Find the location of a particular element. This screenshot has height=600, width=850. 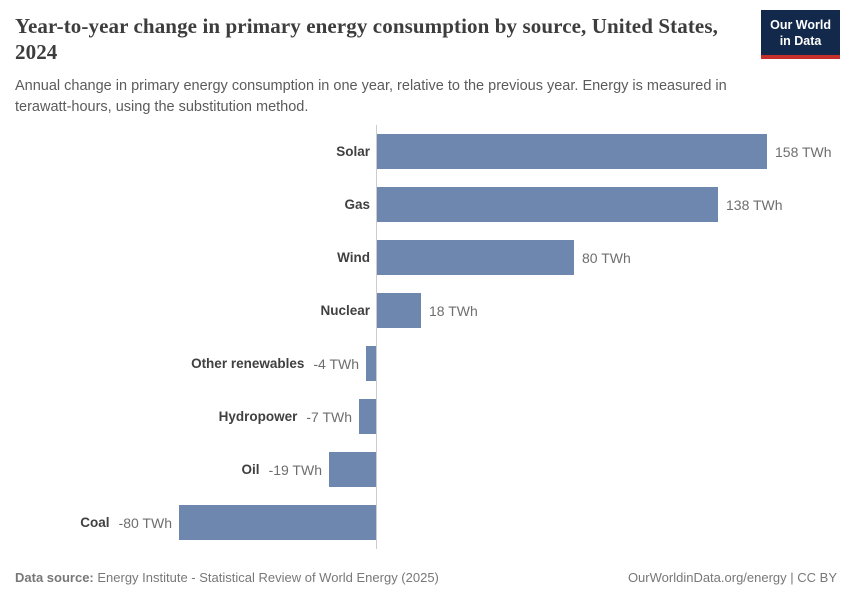

bar-row: Solar 158 TWh is located at coordinates (425, 151).